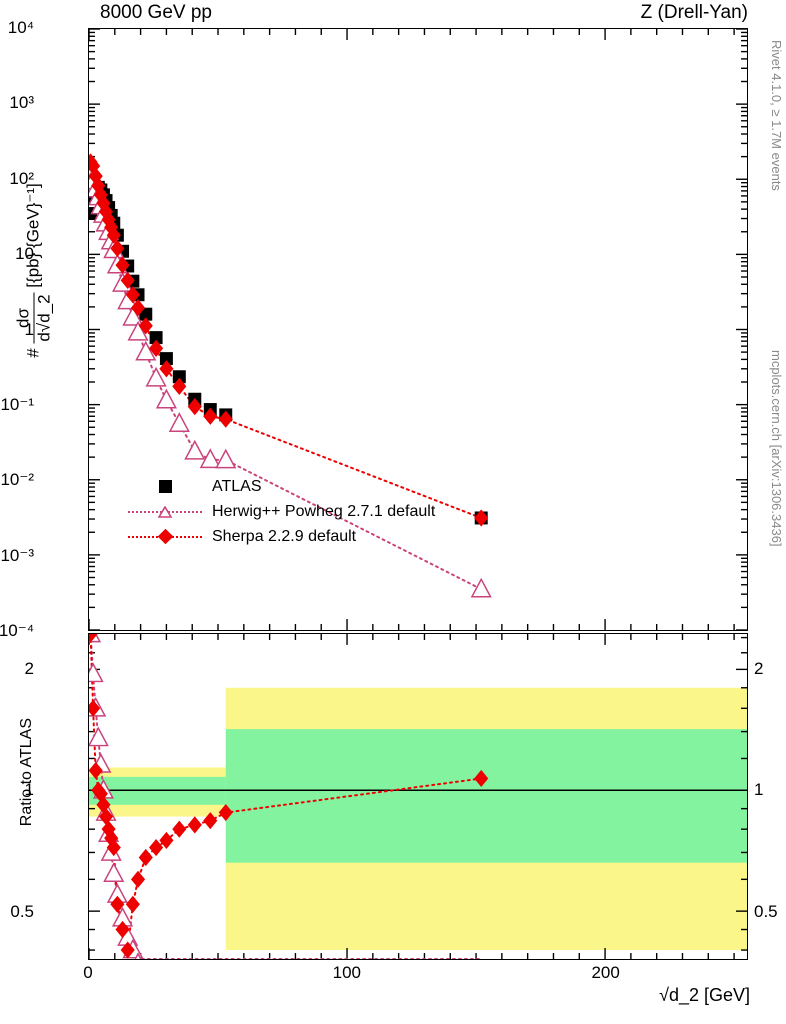 This screenshot has width=786, height=1024. What do you see at coordinates (776, 448) in the screenshot?
I see `mcplots-source-label: mcplots.cern.ch [arXiv:1306.3436]` at bounding box center [776, 448].